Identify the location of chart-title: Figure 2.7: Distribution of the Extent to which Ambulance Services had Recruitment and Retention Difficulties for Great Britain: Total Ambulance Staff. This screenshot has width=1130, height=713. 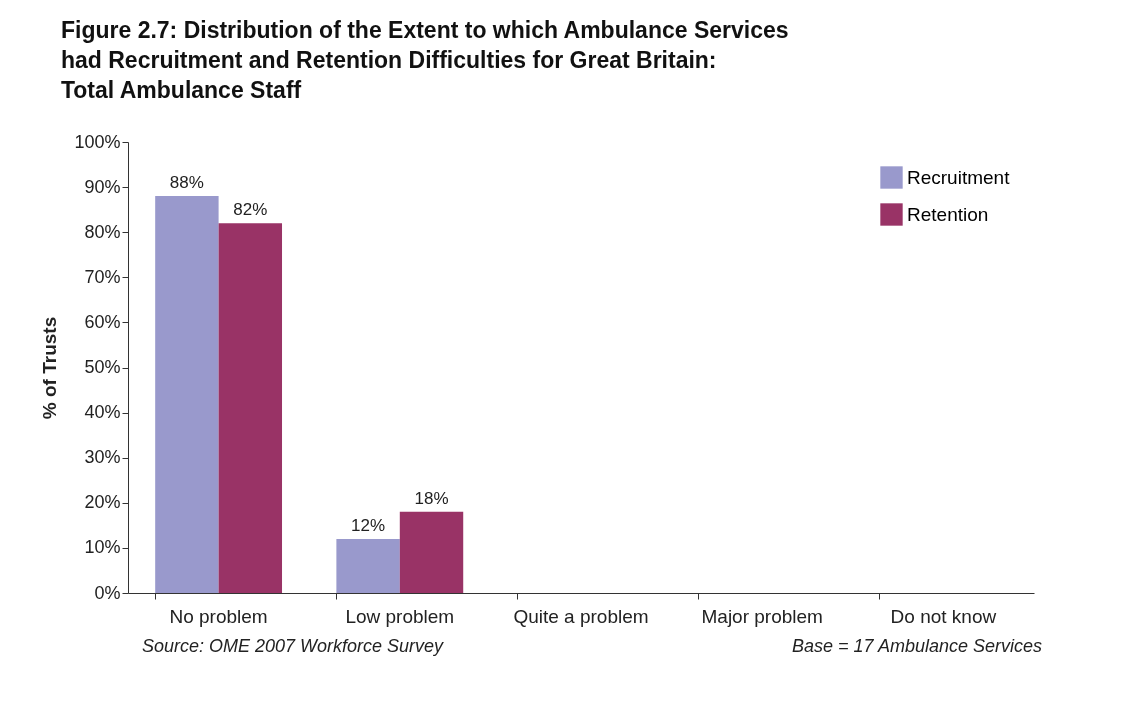
(424, 60).